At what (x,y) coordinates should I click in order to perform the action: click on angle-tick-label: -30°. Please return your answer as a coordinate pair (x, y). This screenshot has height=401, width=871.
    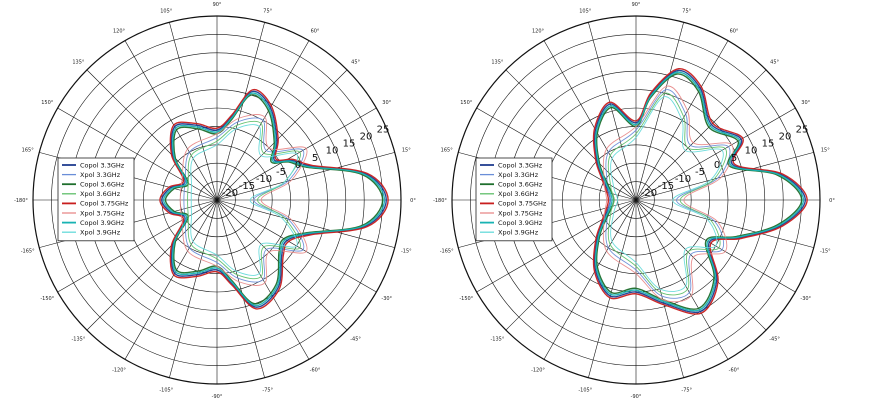
    Looking at the image, I should click on (805, 299).